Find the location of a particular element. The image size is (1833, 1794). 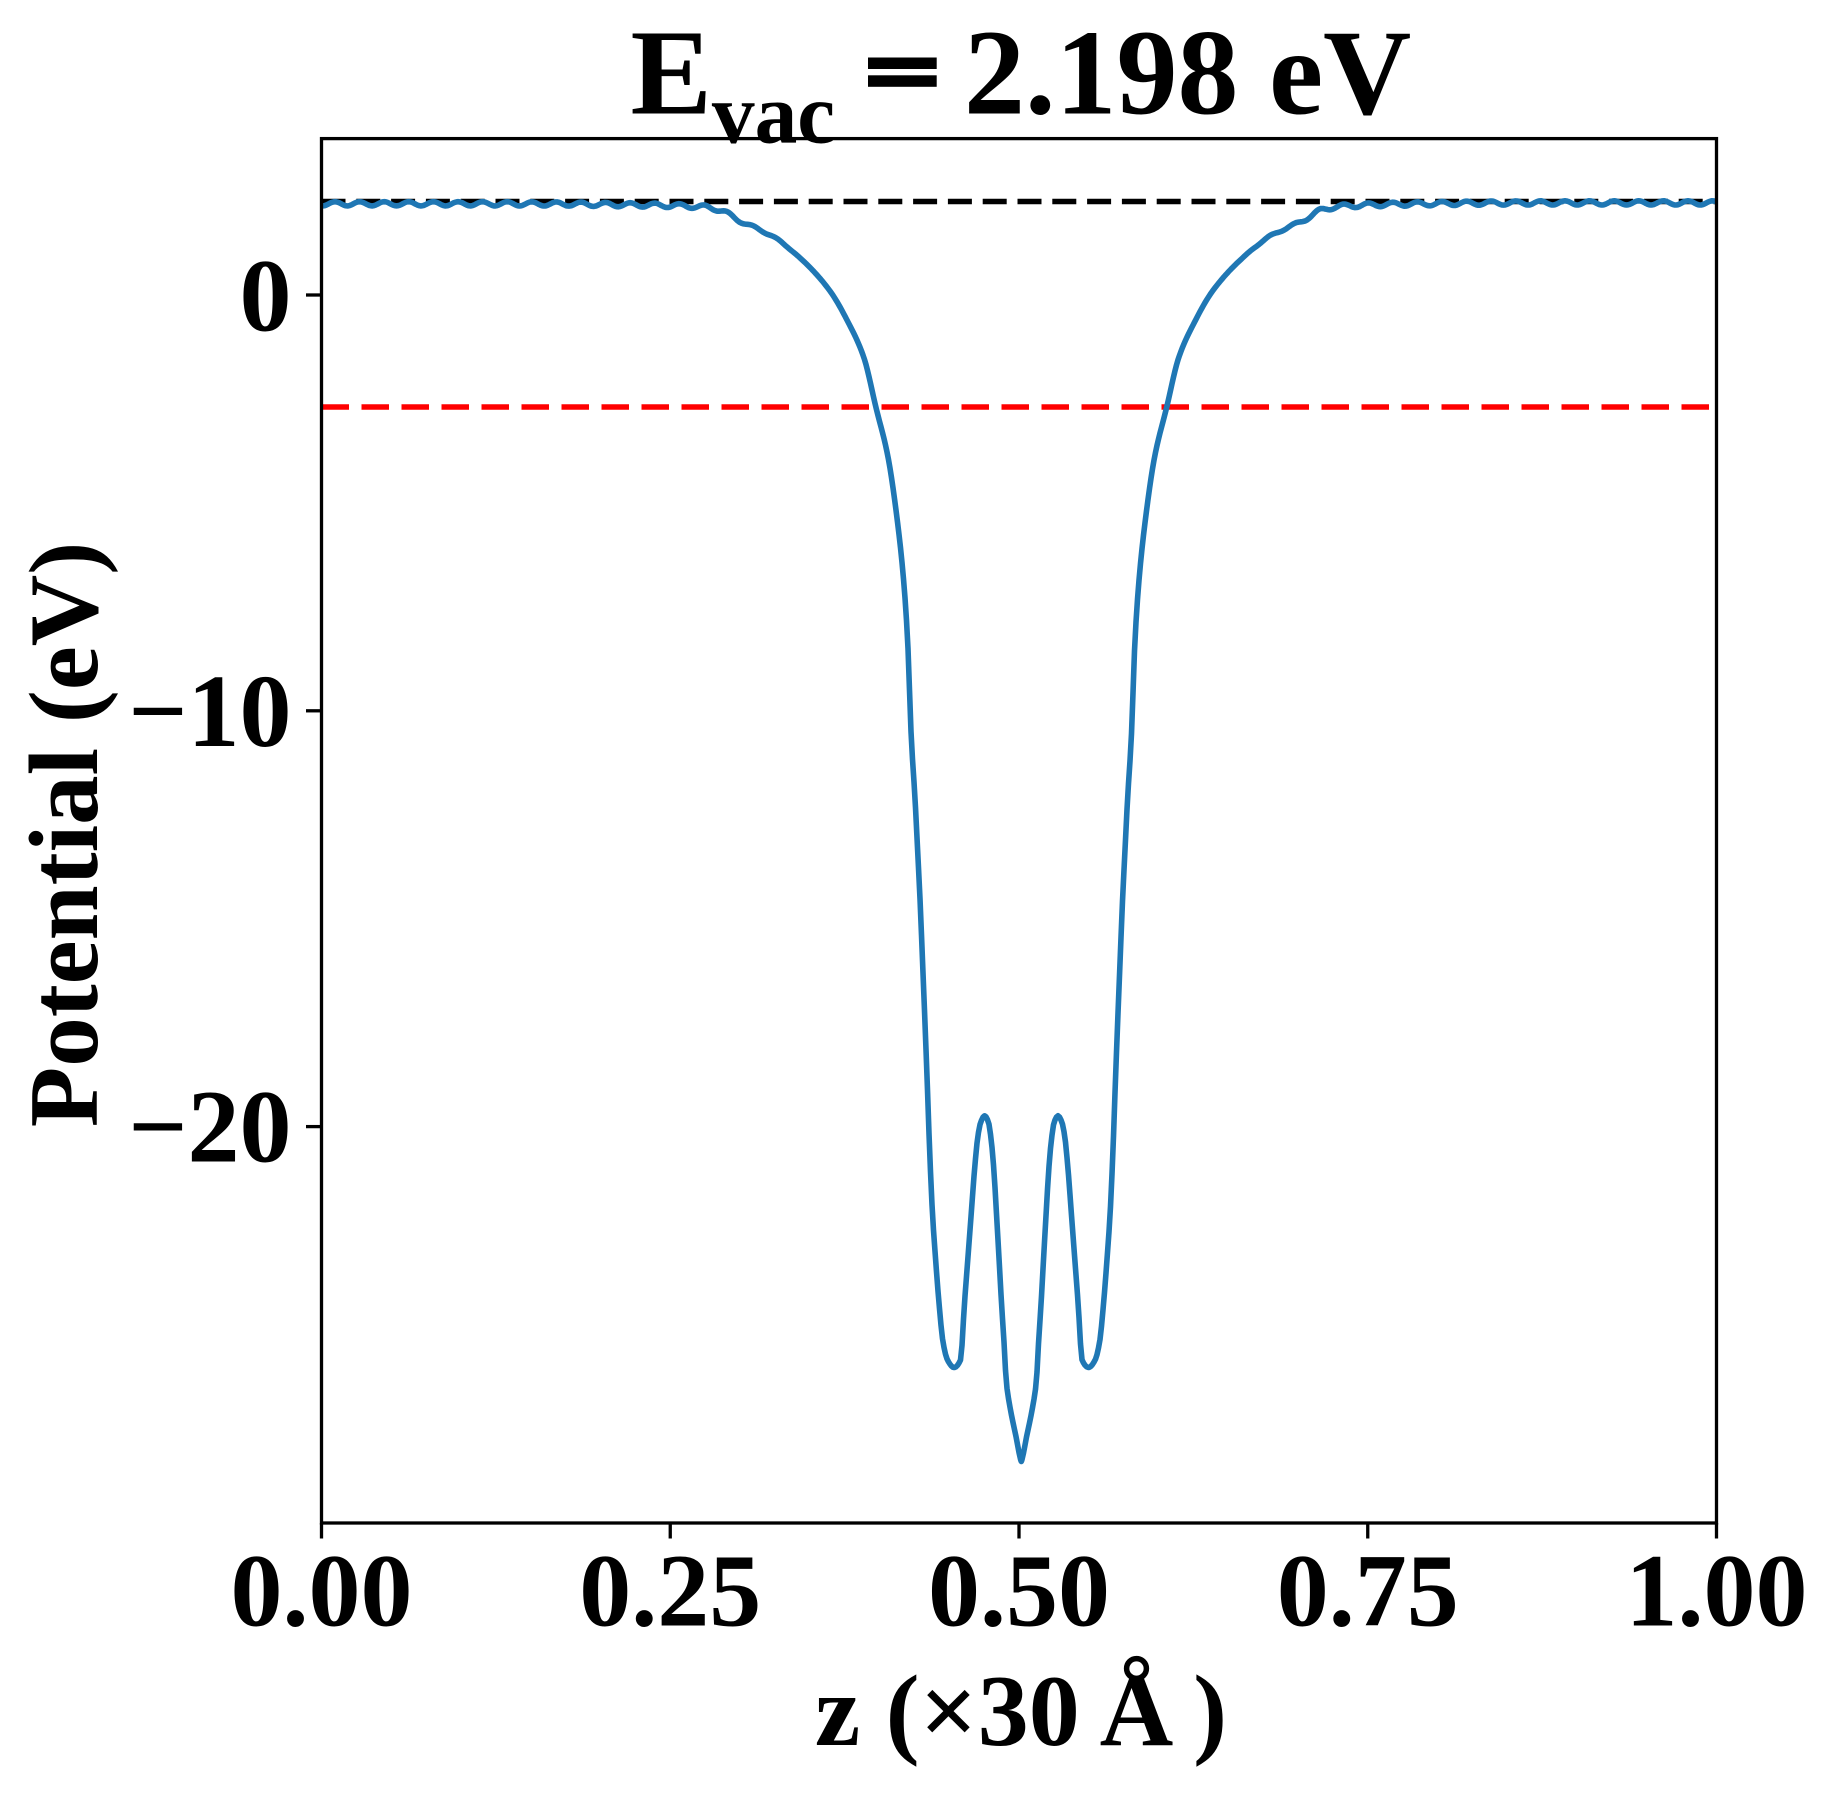

svg-text: −20 is located at coordinates (209, 1127).